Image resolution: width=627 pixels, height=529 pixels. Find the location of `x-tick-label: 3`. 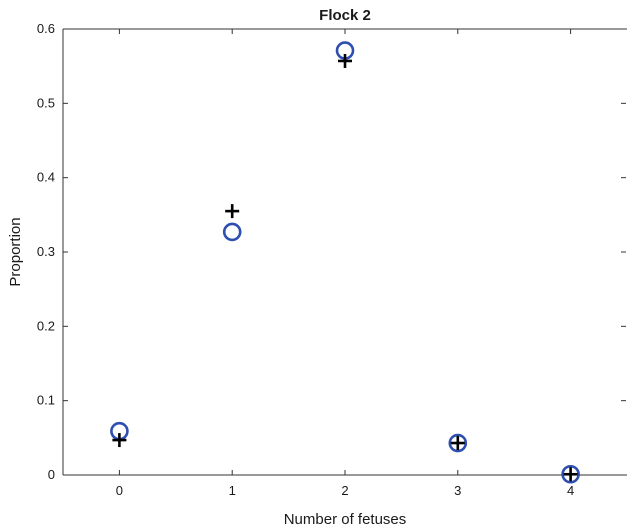

x-tick-label: 3 is located at coordinates (457, 490).